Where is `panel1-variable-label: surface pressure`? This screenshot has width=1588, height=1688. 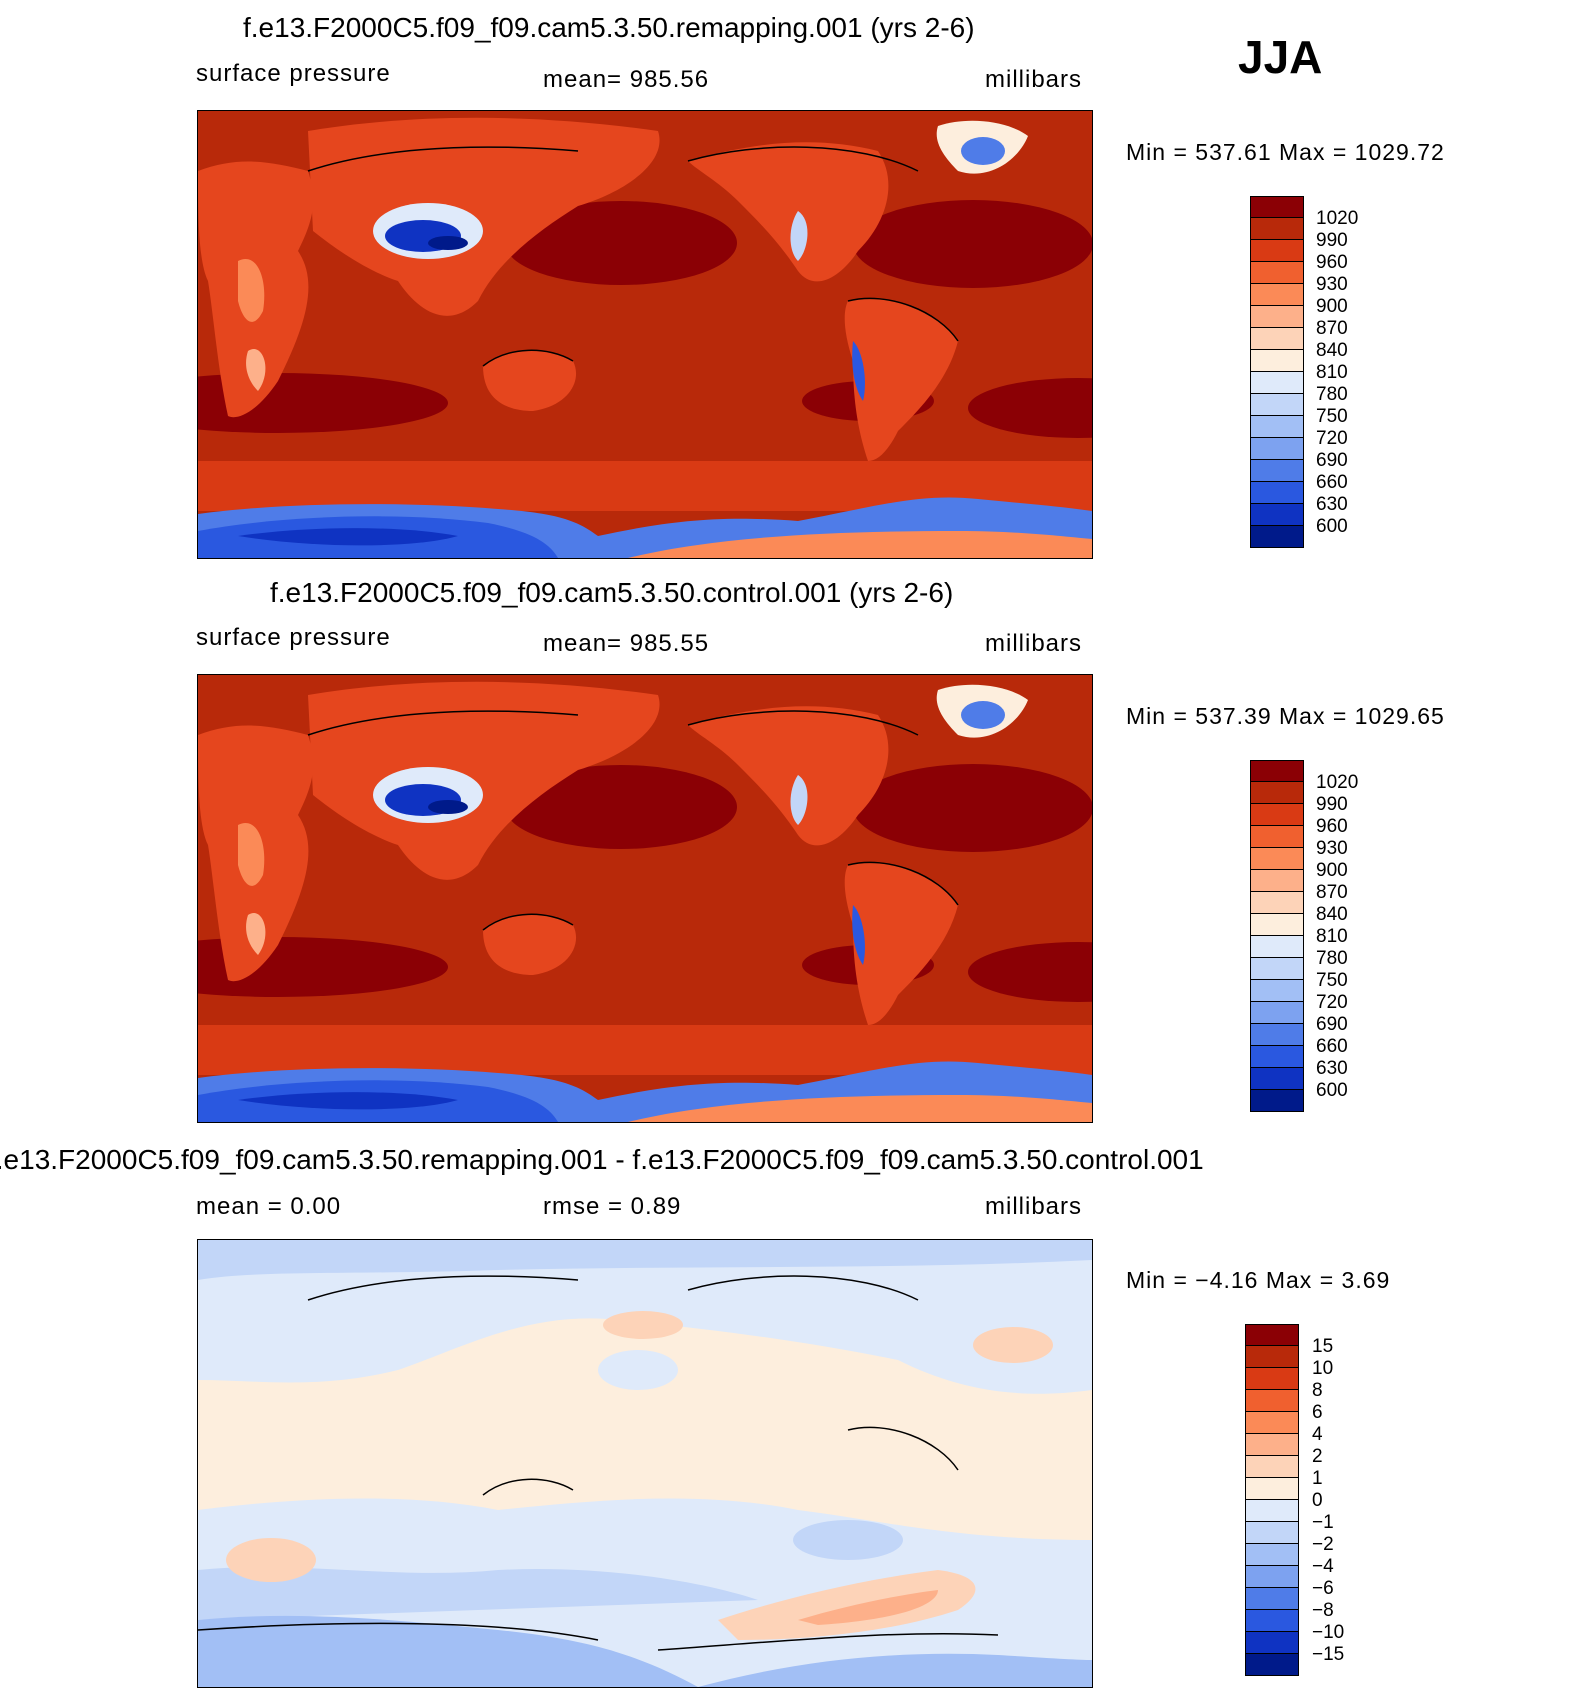
panel1-variable-label: surface pressure is located at coordinates (293, 73).